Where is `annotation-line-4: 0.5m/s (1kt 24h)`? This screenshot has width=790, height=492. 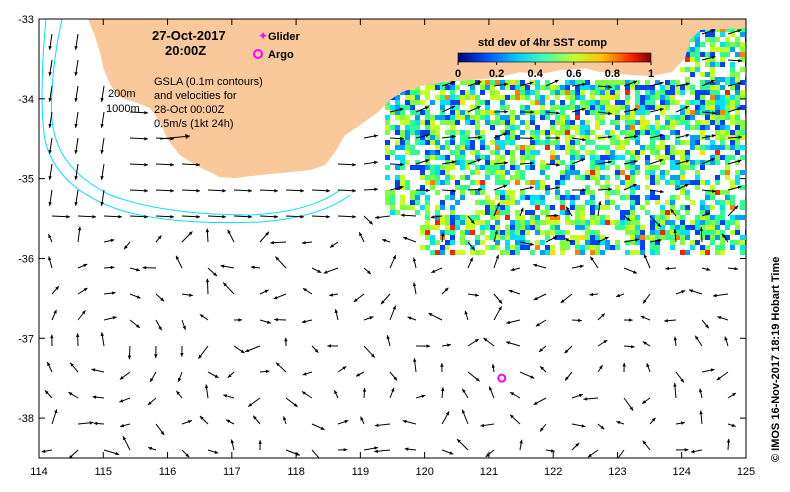 annotation-line-4: 0.5m/s (1kt 24h) is located at coordinates (193, 124).